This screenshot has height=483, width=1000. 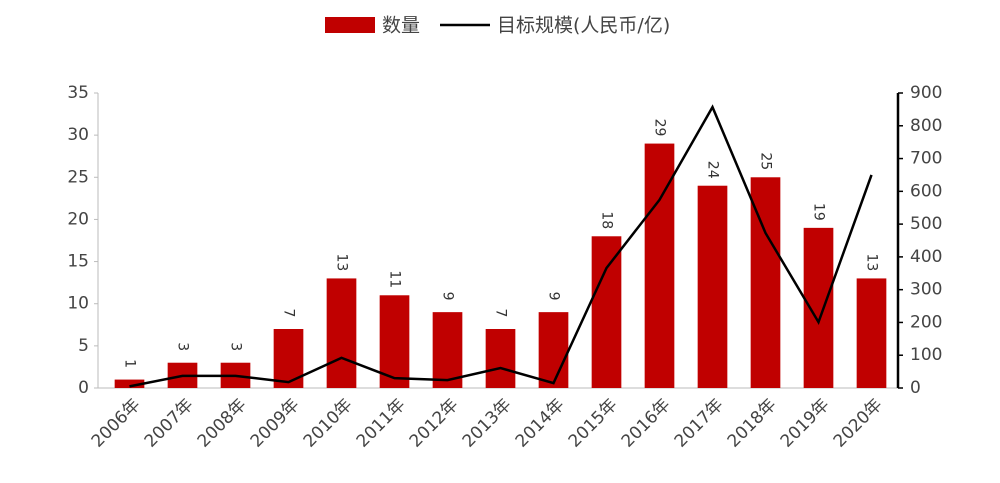 I want to click on x-tick-label: 2013年, so click(x=487, y=423).